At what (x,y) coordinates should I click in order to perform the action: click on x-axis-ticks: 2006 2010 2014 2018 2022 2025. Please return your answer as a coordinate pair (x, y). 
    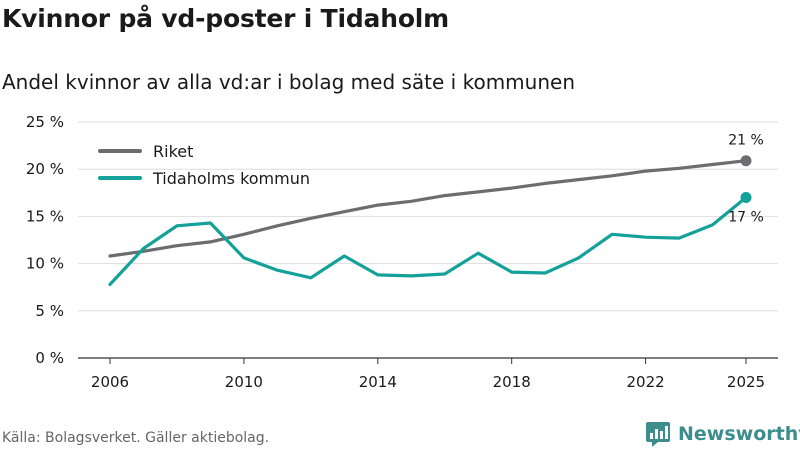
    Looking at the image, I should click on (428, 374).